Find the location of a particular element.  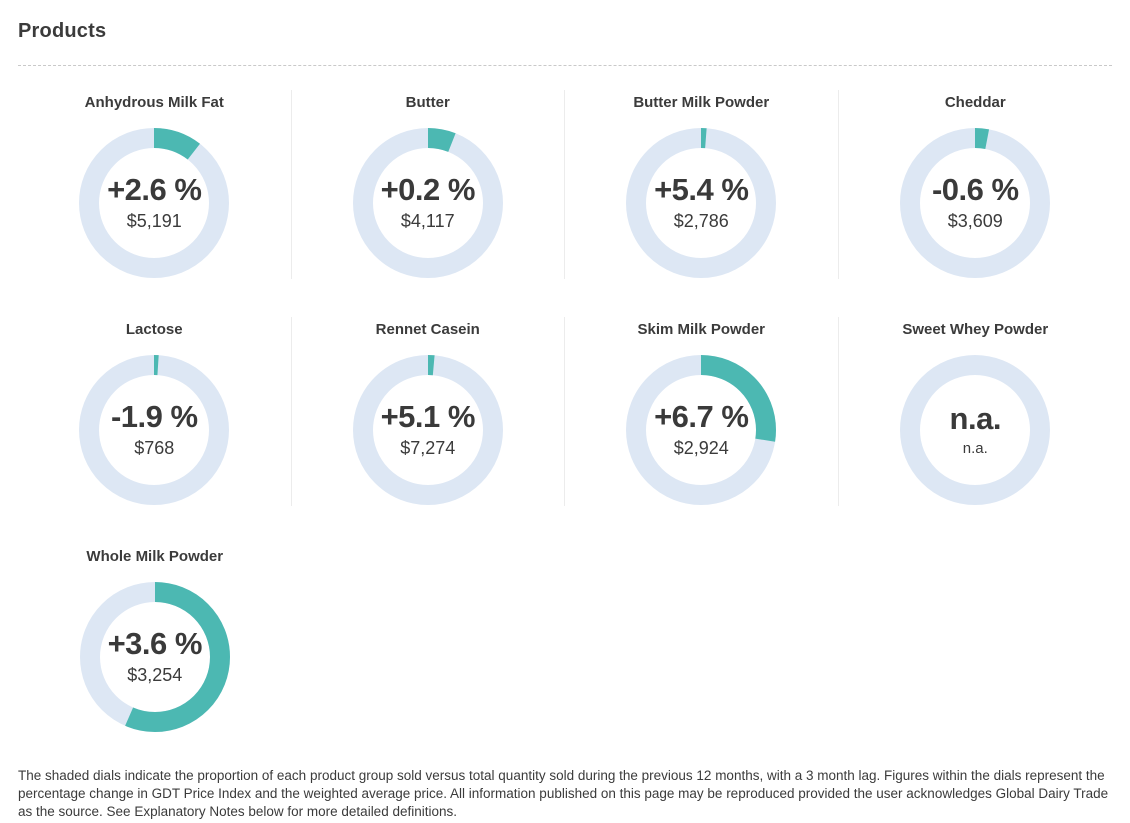

product-name: Cheddar is located at coordinates (975, 102).